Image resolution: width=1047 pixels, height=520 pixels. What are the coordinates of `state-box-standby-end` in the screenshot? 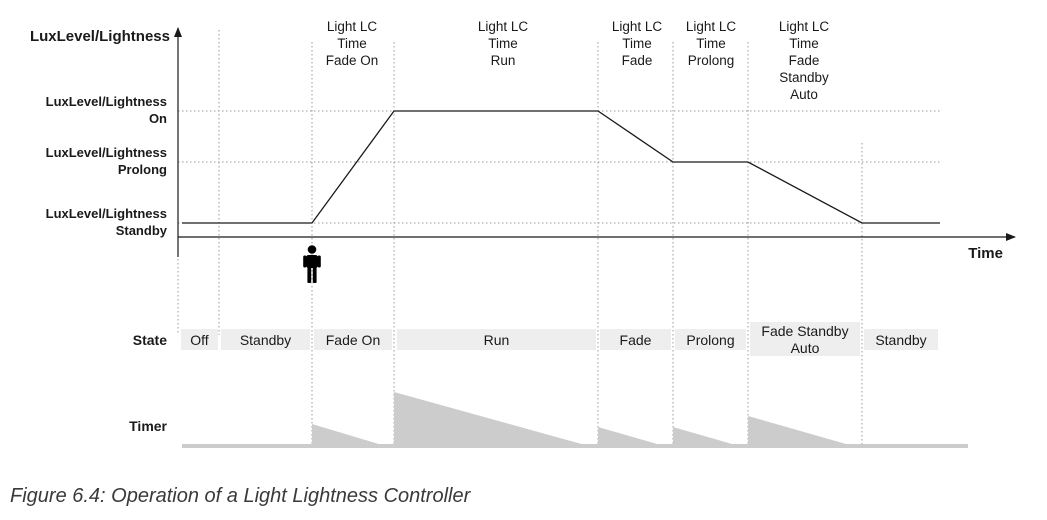 It's located at (901, 339).